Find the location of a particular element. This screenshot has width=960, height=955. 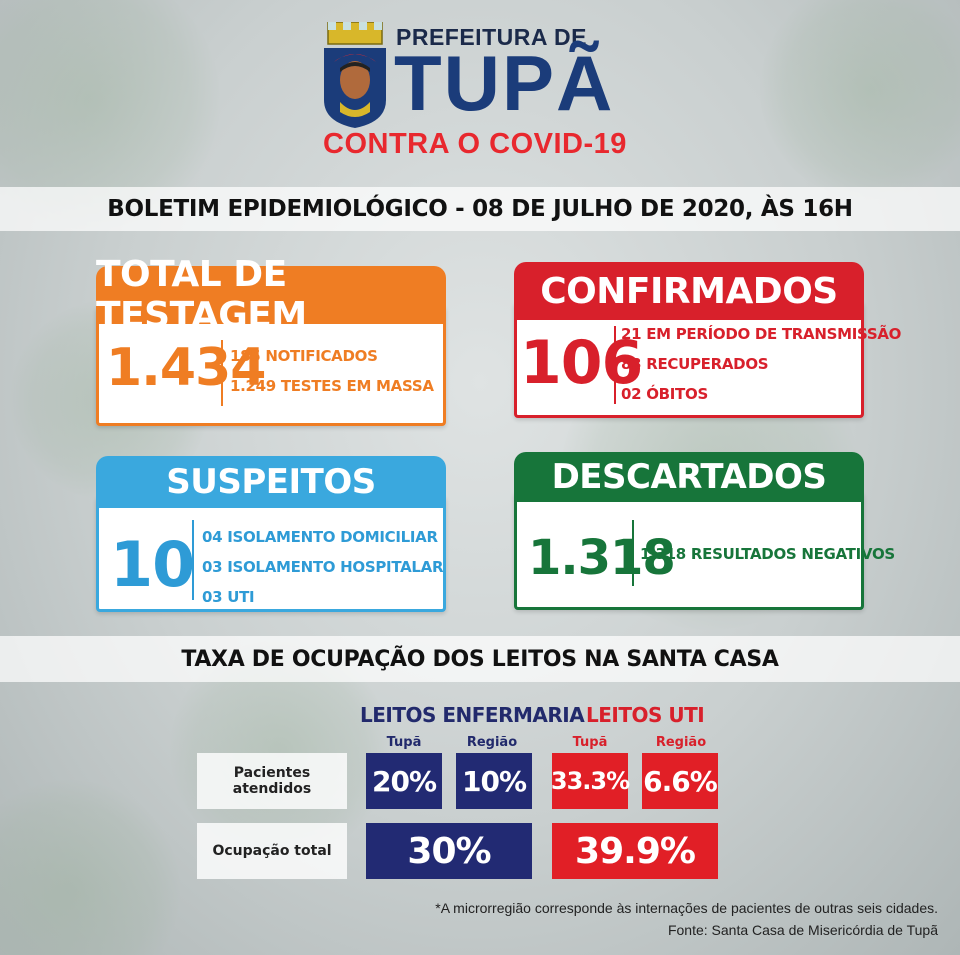

detail-line: 03 ISOLAMENTO HOSPITALAR is located at coordinates (323, 567).